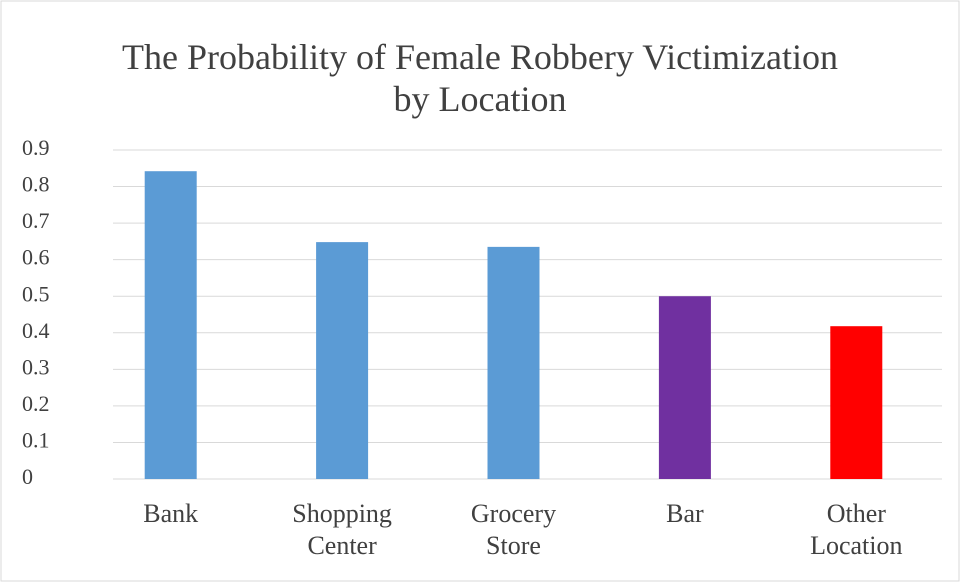 Image resolution: width=960 pixels, height=582 pixels. Describe the element at coordinates (36, 293) in the screenshot. I see `y-tick-label: 0.5` at that location.